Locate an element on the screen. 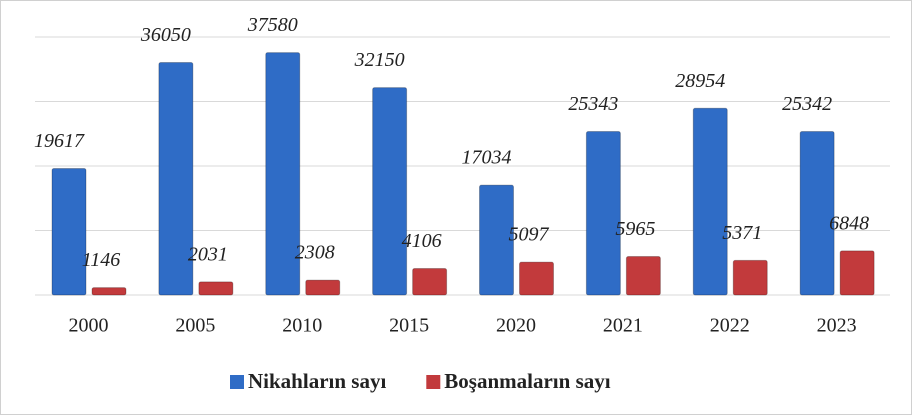  legend-label: Nikahların sayı is located at coordinates (317, 381).